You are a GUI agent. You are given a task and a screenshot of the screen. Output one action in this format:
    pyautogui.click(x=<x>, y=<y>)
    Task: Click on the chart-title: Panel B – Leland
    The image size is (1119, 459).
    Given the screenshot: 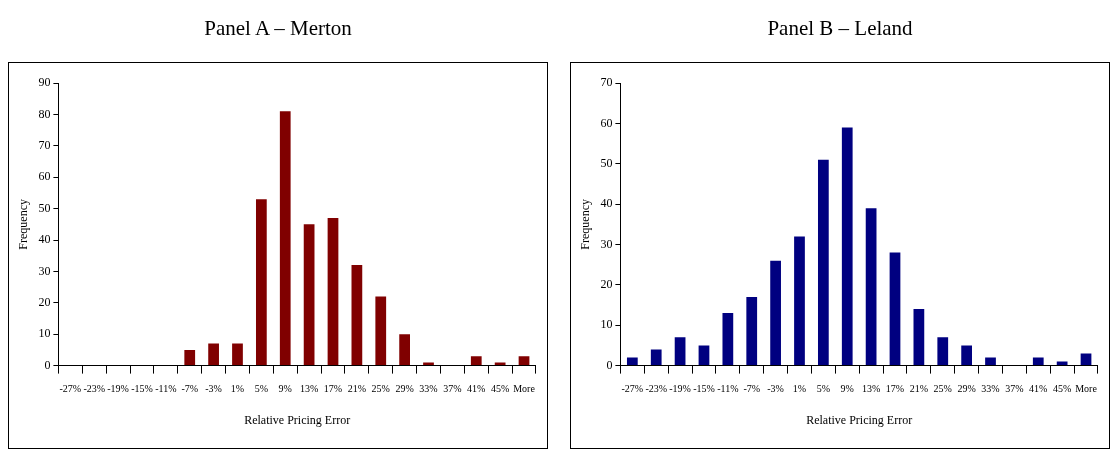 What is the action you would take?
    pyautogui.click(x=840, y=28)
    